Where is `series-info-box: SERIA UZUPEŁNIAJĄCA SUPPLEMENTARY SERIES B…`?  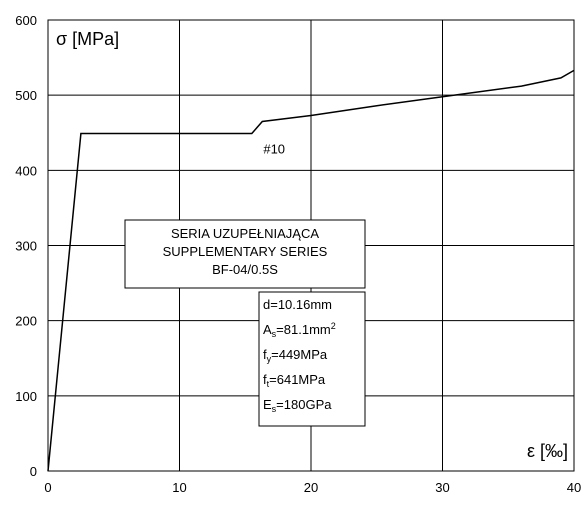
series-info-box: SERIA UZUPEŁNIAJĄCA SUPPLEMENTARY SERIES B… is located at coordinates (245, 254).